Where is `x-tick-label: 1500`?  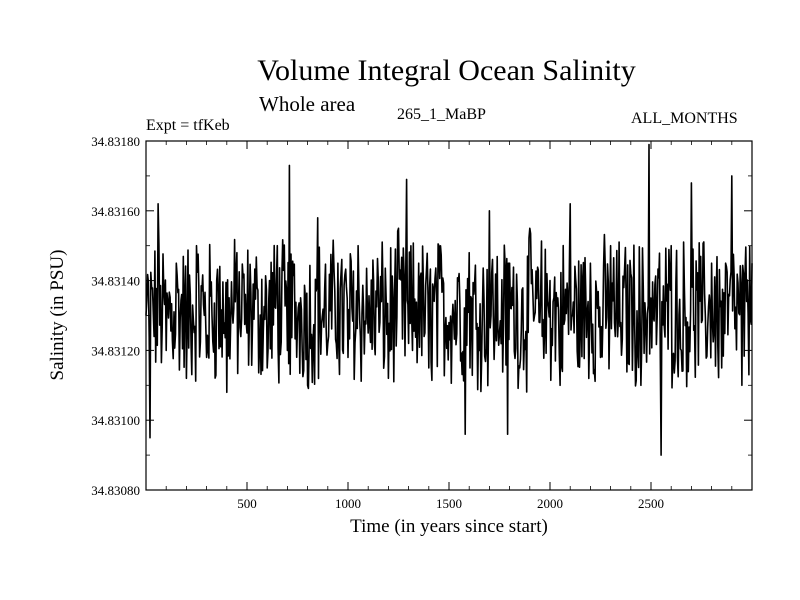
x-tick-label: 1500 is located at coordinates (449, 503).